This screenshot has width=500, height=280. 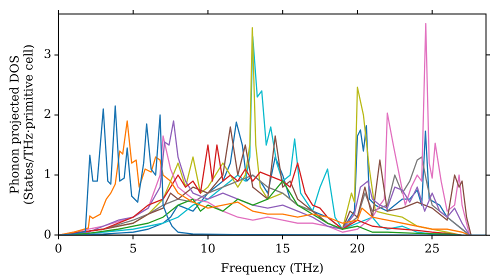 What do you see at coordinates (272, 267) in the screenshot?
I see `x-axis-title: Frequency (THz)` at bounding box center [272, 267].